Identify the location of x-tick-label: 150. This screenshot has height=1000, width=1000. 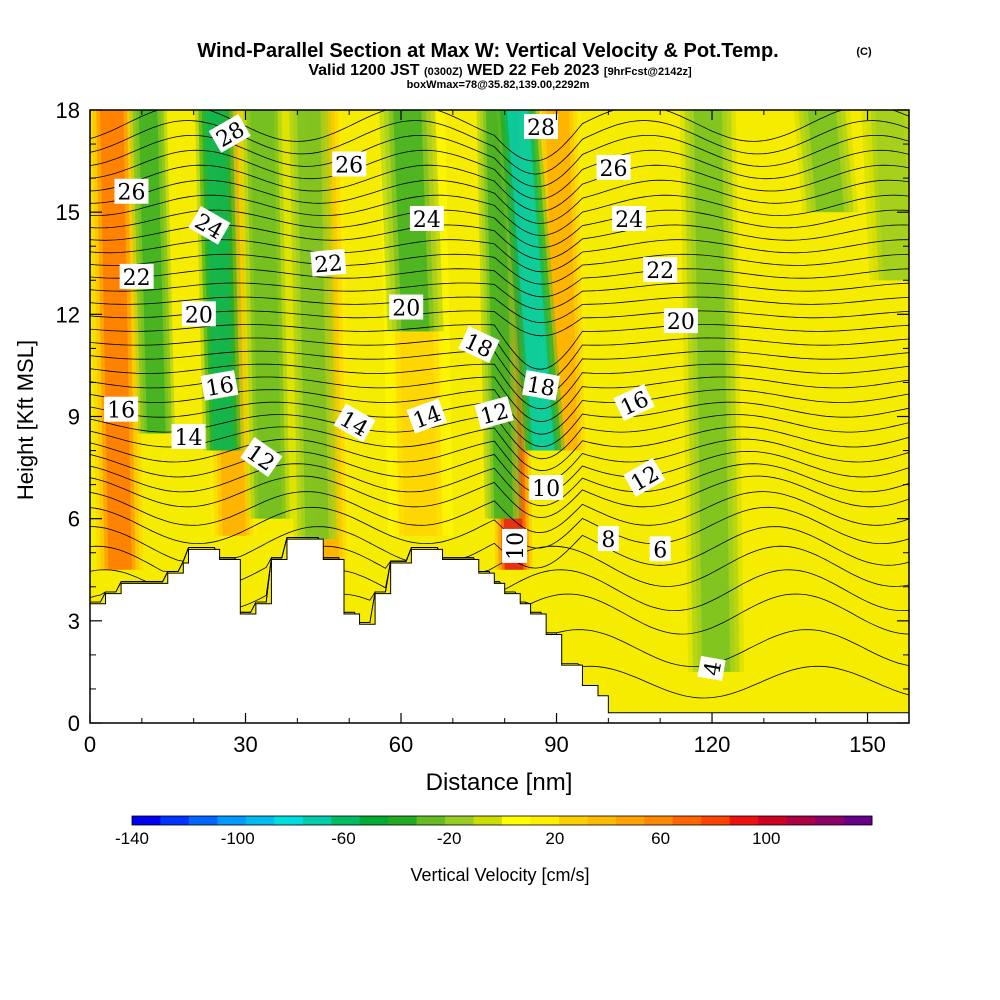
(867, 744).